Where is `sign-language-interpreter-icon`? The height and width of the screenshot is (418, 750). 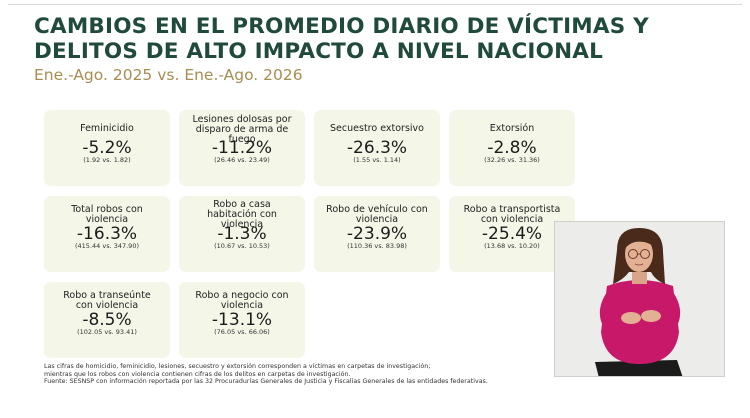 sign-language-interpreter-icon is located at coordinates (639, 299).